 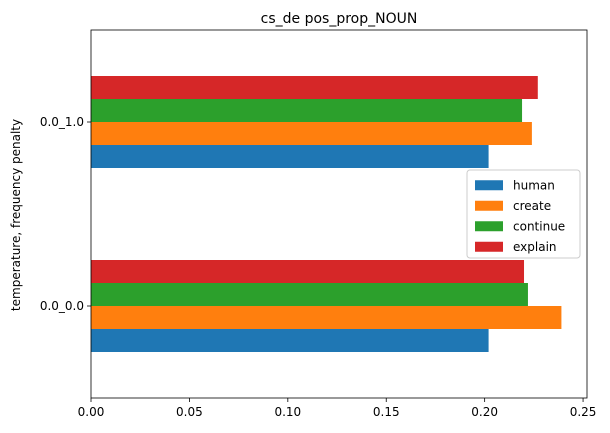 What do you see at coordinates (489, 205) in the screenshot?
I see `legend-swatch-create` at bounding box center [489, 205].